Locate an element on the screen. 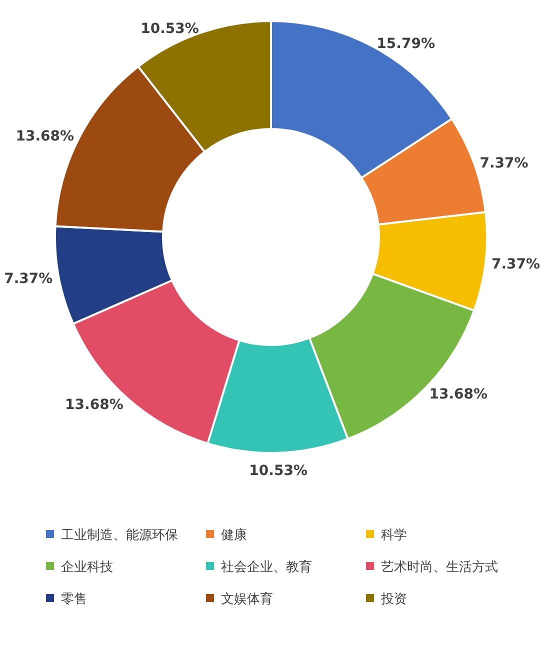 This screenshot has height=666, width=550. legend-label: 健康 is located at coordinates (234, 535).